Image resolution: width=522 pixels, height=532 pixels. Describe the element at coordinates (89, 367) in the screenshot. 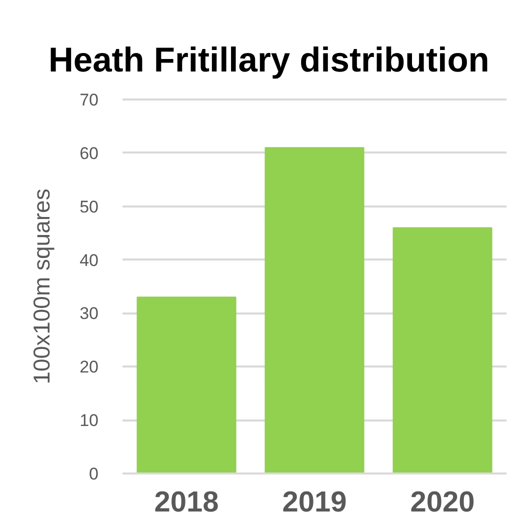

I see `y-tick-label: 20` at that location.